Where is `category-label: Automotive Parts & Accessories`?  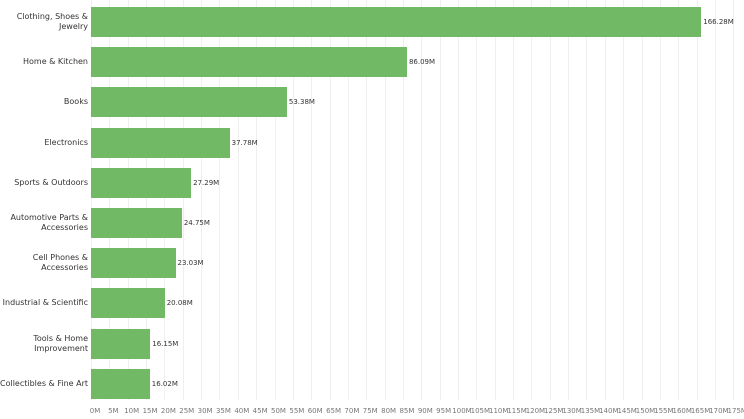 category-label: Automotive Parts & Accessories is located at coordinates (49, 222).